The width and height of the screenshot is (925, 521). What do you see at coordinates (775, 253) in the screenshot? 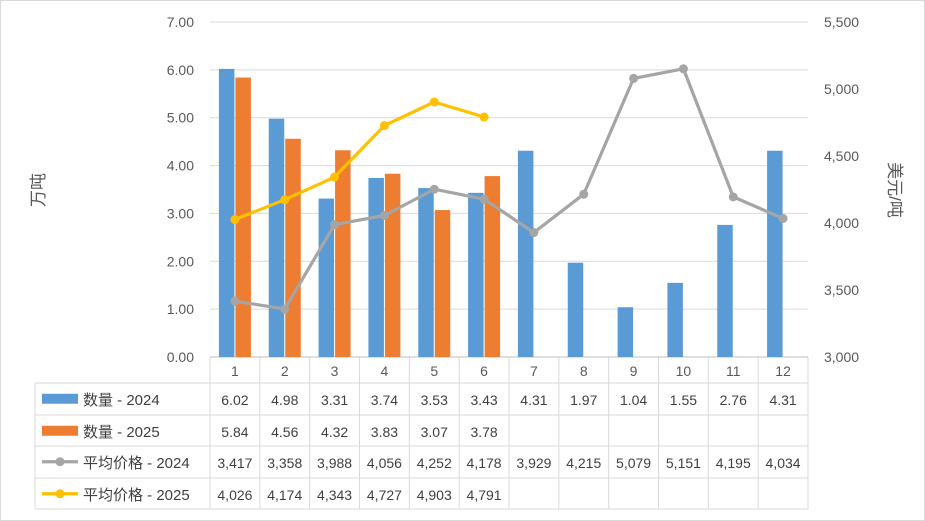
I see `bar-数量-2024-12` at bounding box center [775, 253].